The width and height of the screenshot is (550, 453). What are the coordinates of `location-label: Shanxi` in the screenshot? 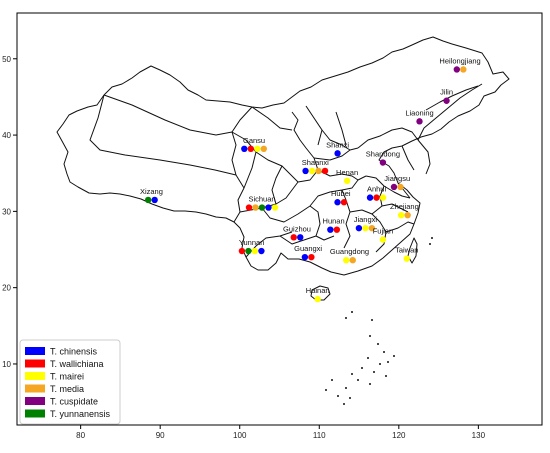 It's located at (337, 144).